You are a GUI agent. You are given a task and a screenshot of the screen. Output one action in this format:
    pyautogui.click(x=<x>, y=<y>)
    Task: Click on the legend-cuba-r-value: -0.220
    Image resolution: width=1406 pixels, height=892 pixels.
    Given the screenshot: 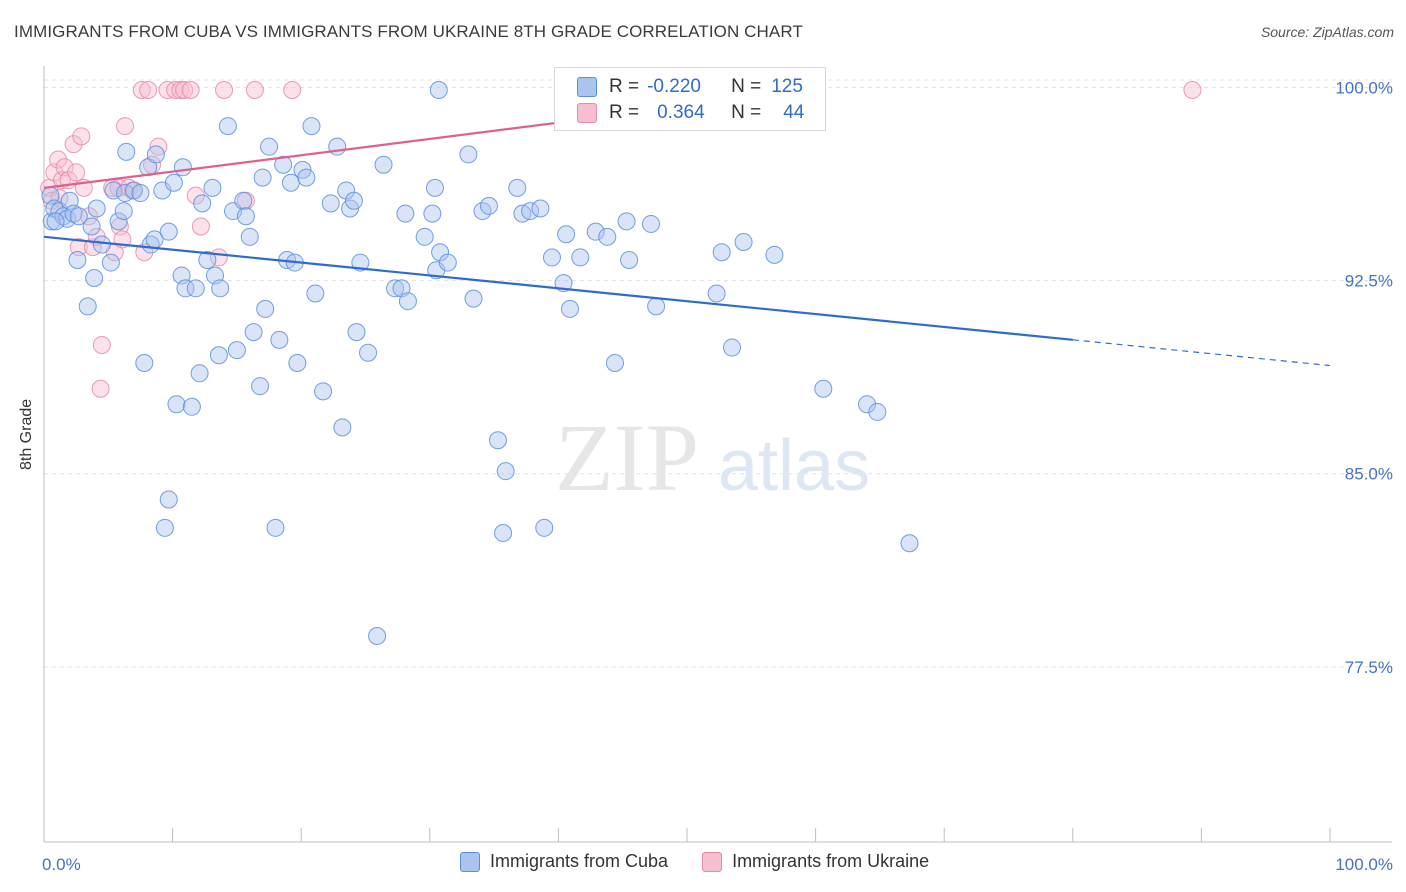 What is the action you would take?
    pyautogui.click(x=674, y=86)
    